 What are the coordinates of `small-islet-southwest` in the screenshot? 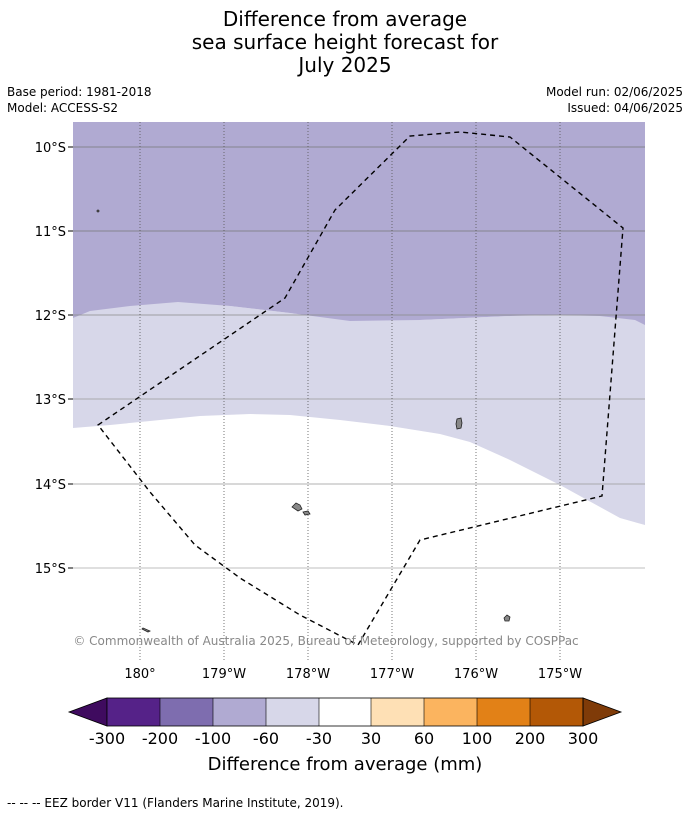 It's located at (146, 630).